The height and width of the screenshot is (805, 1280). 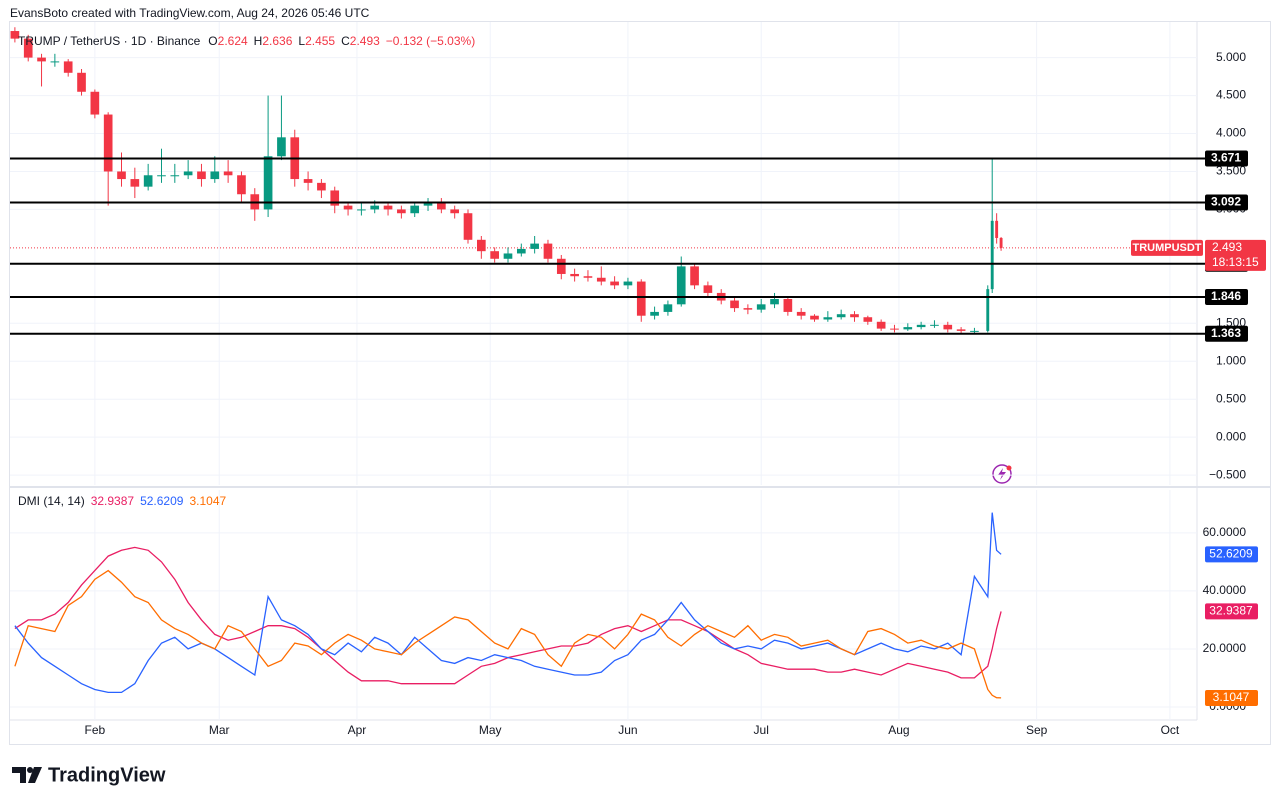 I want to click on alert-bolt, so click(x=1002, y=474).